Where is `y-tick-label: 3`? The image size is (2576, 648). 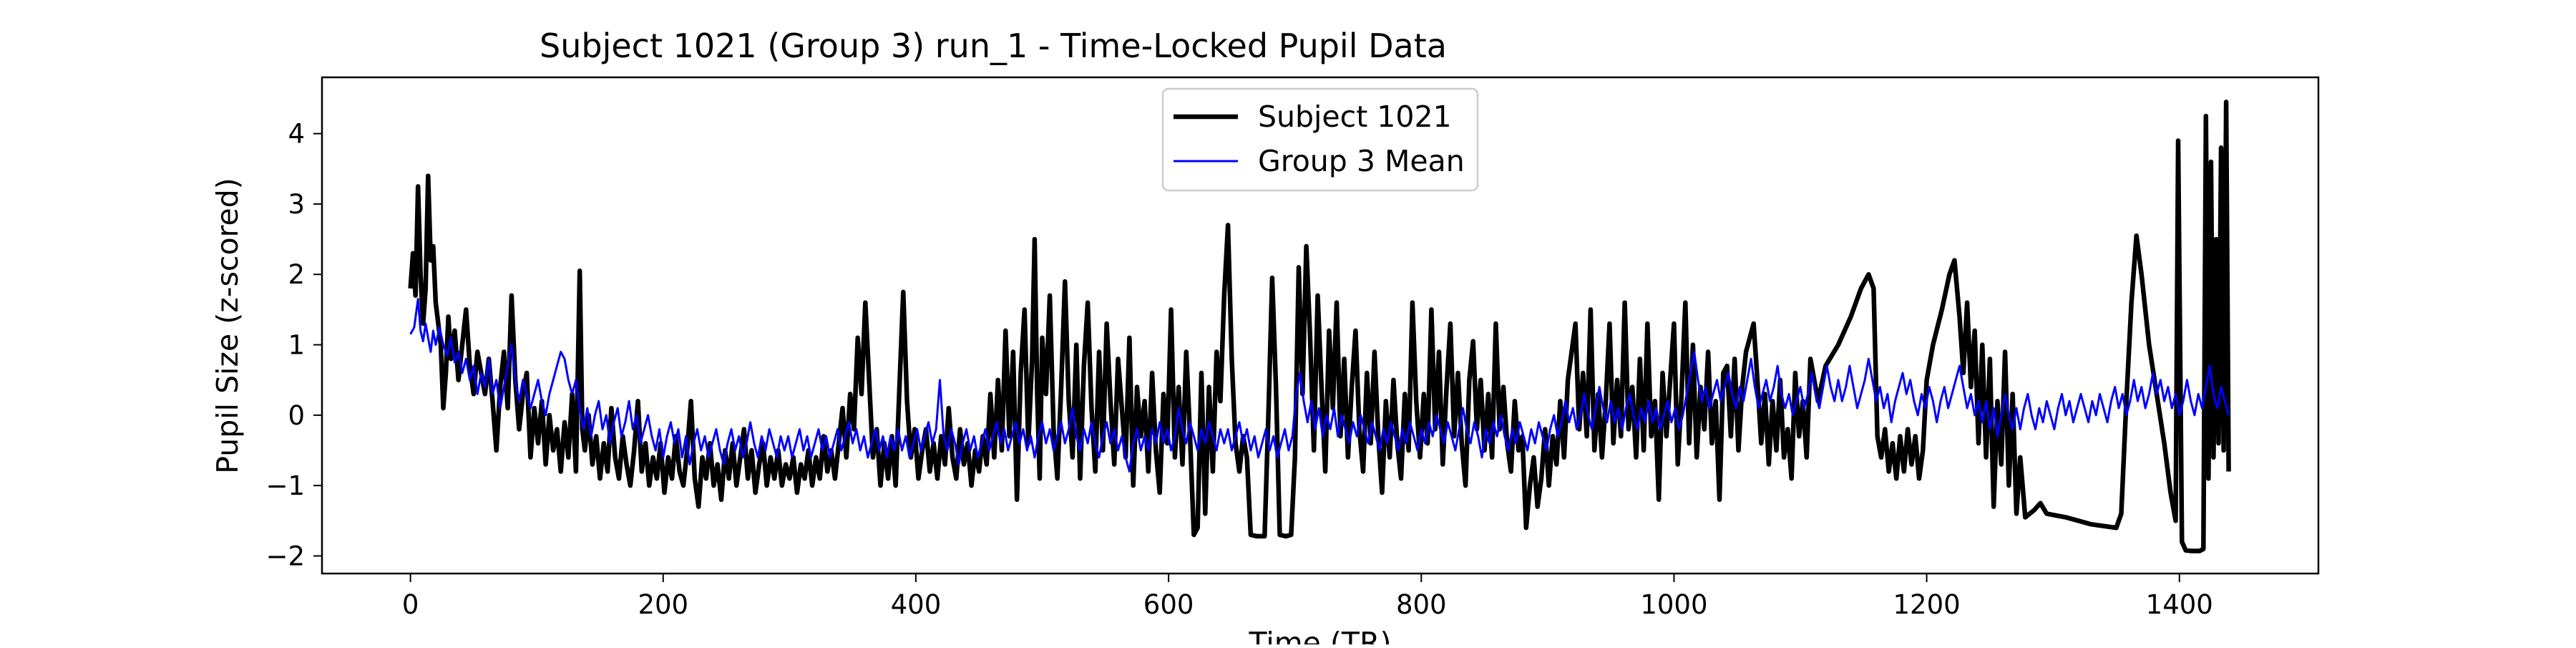 y-tick-label: 3 is located at coordinates (296, 205).